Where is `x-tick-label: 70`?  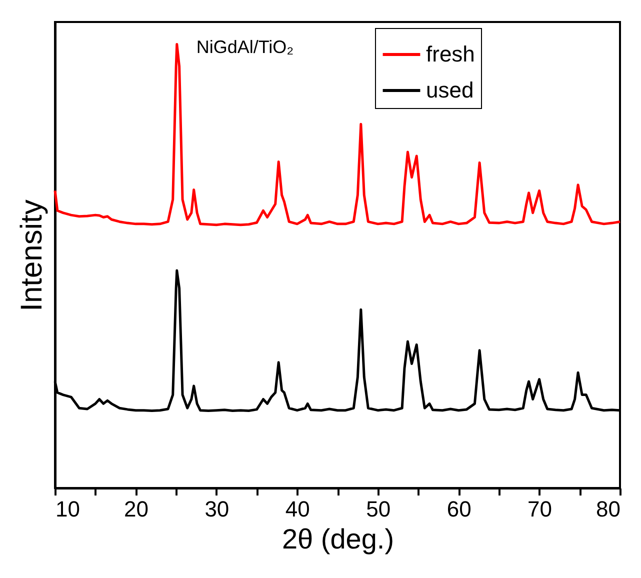
x-tick-label: 70 is located at coordinates (540, 509).